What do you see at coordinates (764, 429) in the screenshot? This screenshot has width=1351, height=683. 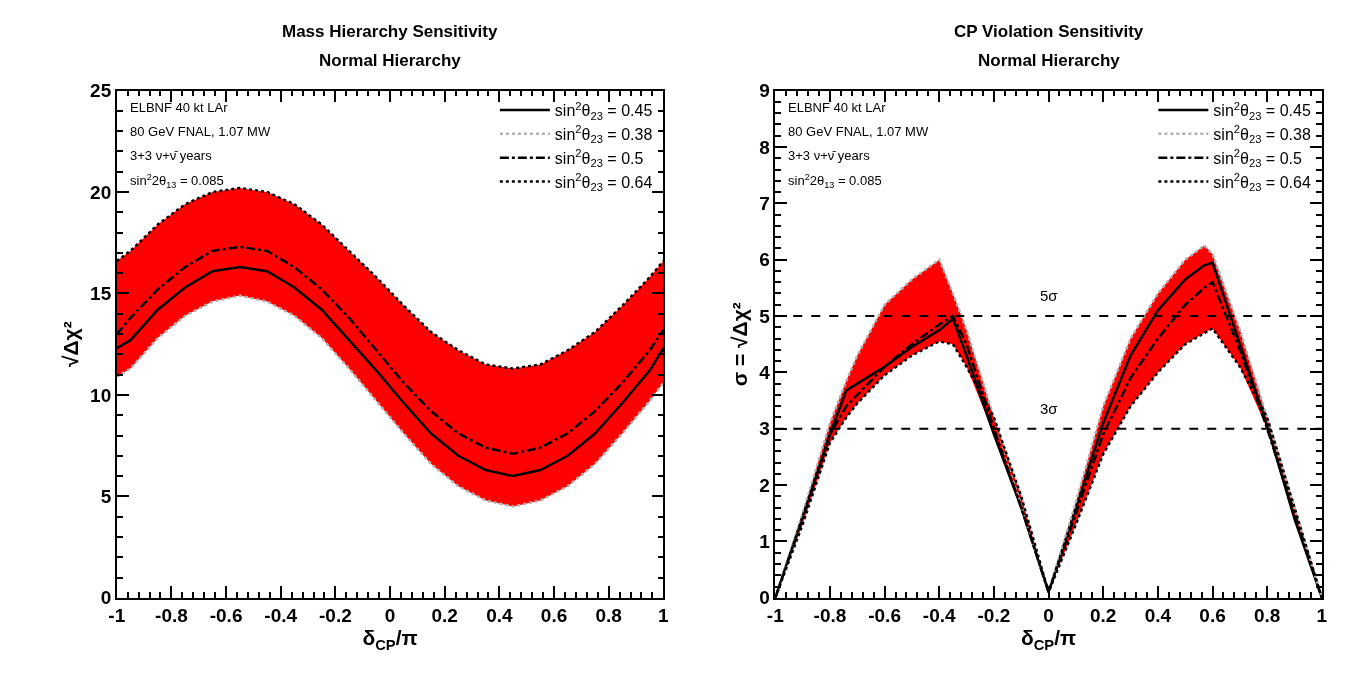 I see `y-tick-label: 3` at bounding box center [764, 429].